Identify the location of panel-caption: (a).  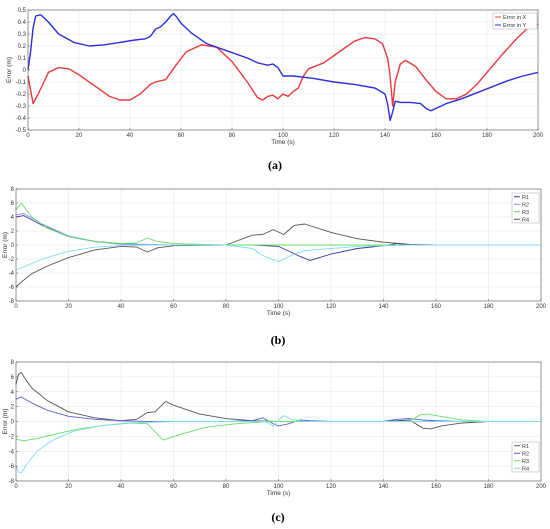
(275, 165).